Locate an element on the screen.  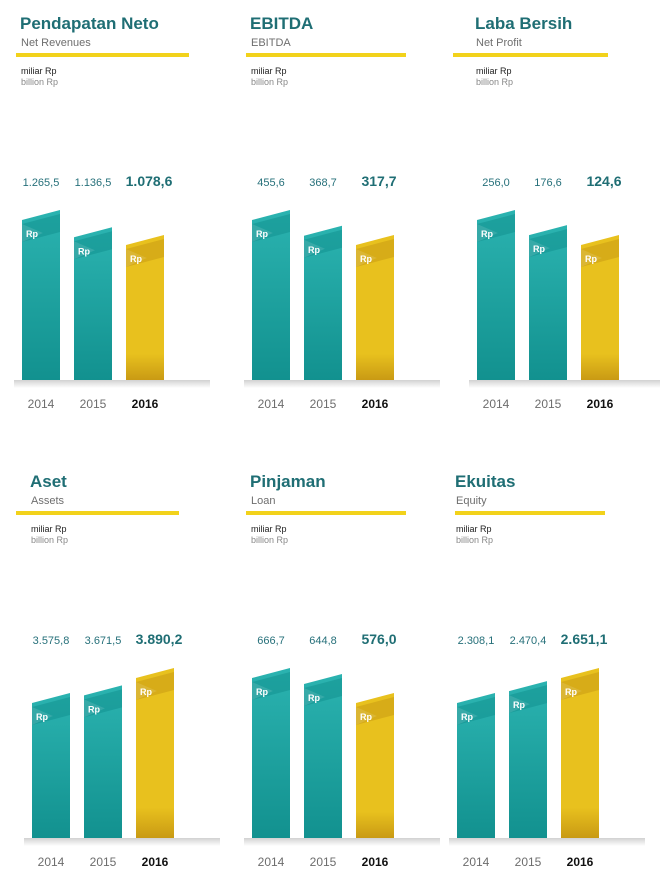
value-label: 2.470,4 is located at coordinates (528, 641).